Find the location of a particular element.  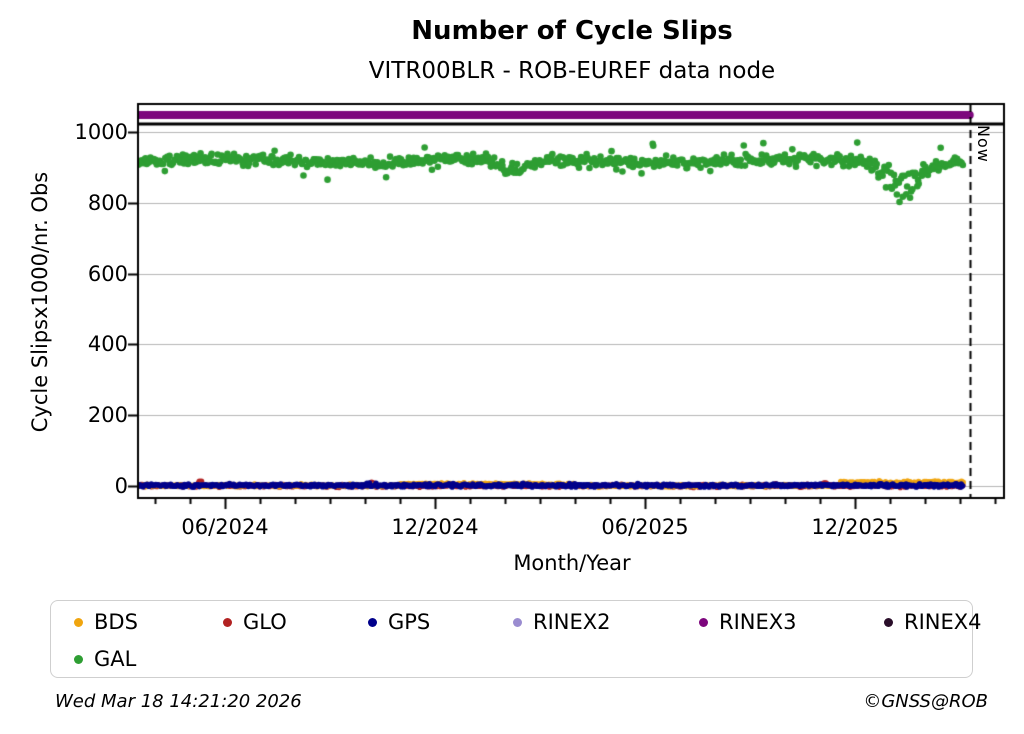

x-tick-label: 06/2024 is located at coordinates (225, 527).